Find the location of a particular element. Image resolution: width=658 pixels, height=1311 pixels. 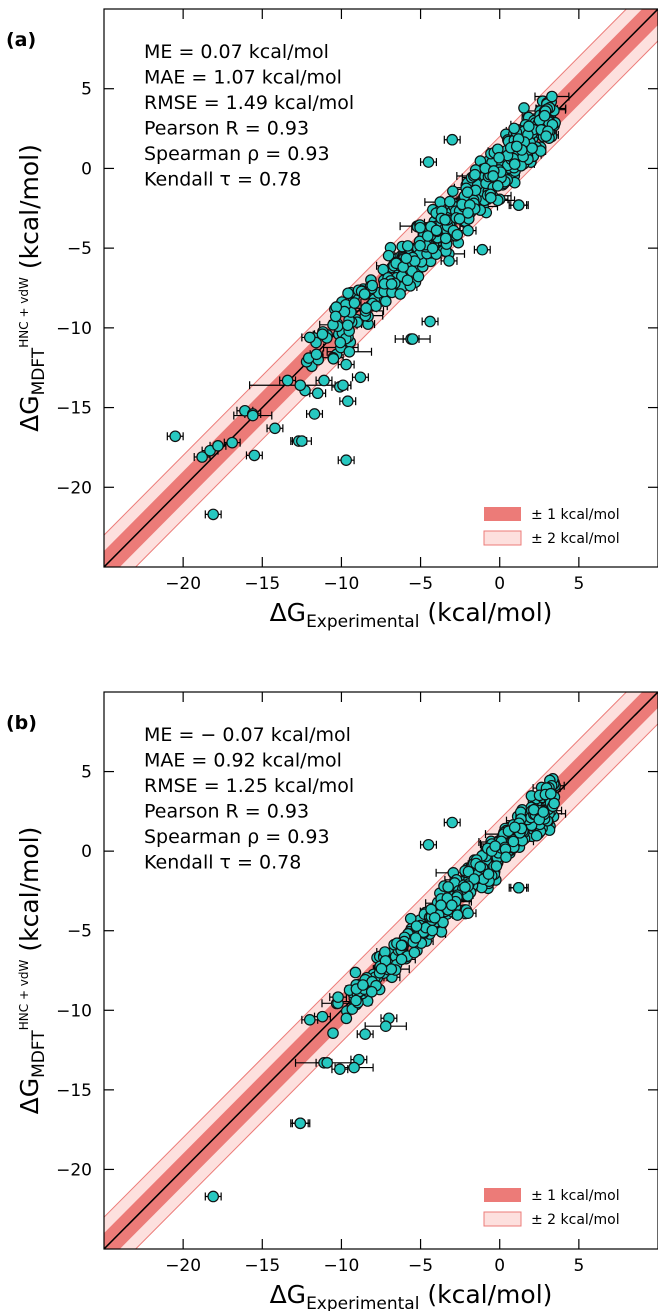

legend-label: ± 2 kcal/mol is located at coordinates (575, 1220).